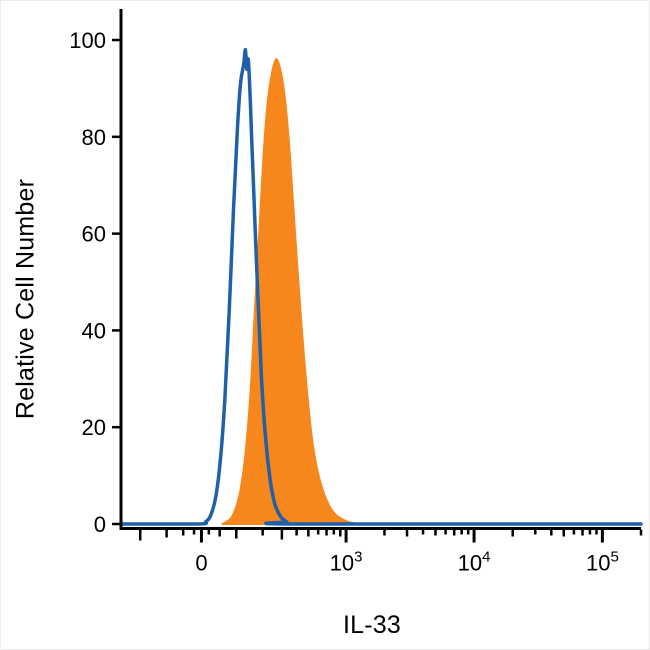 The height and width of the screenshot is (650, 650). What do you see at coordinates (25, 299) in the screenshot?
I see `y-axis-title: Relative Cell Number` at bounding box center [25, 299].